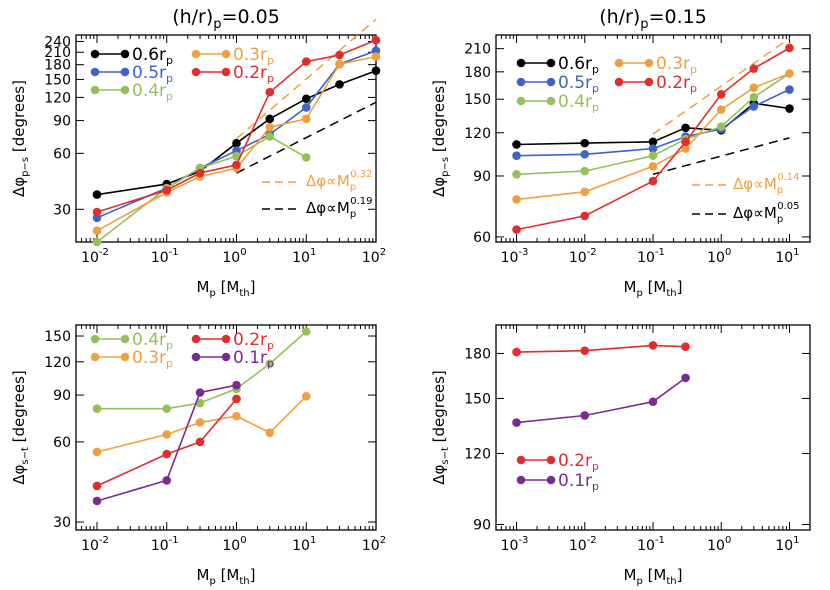 This screenshot has width=830, height=590. What do you see at coordinates (796, 540) in the screenshot?
I see `x-tick-exponent: 1` at bounding box center [796, 540].